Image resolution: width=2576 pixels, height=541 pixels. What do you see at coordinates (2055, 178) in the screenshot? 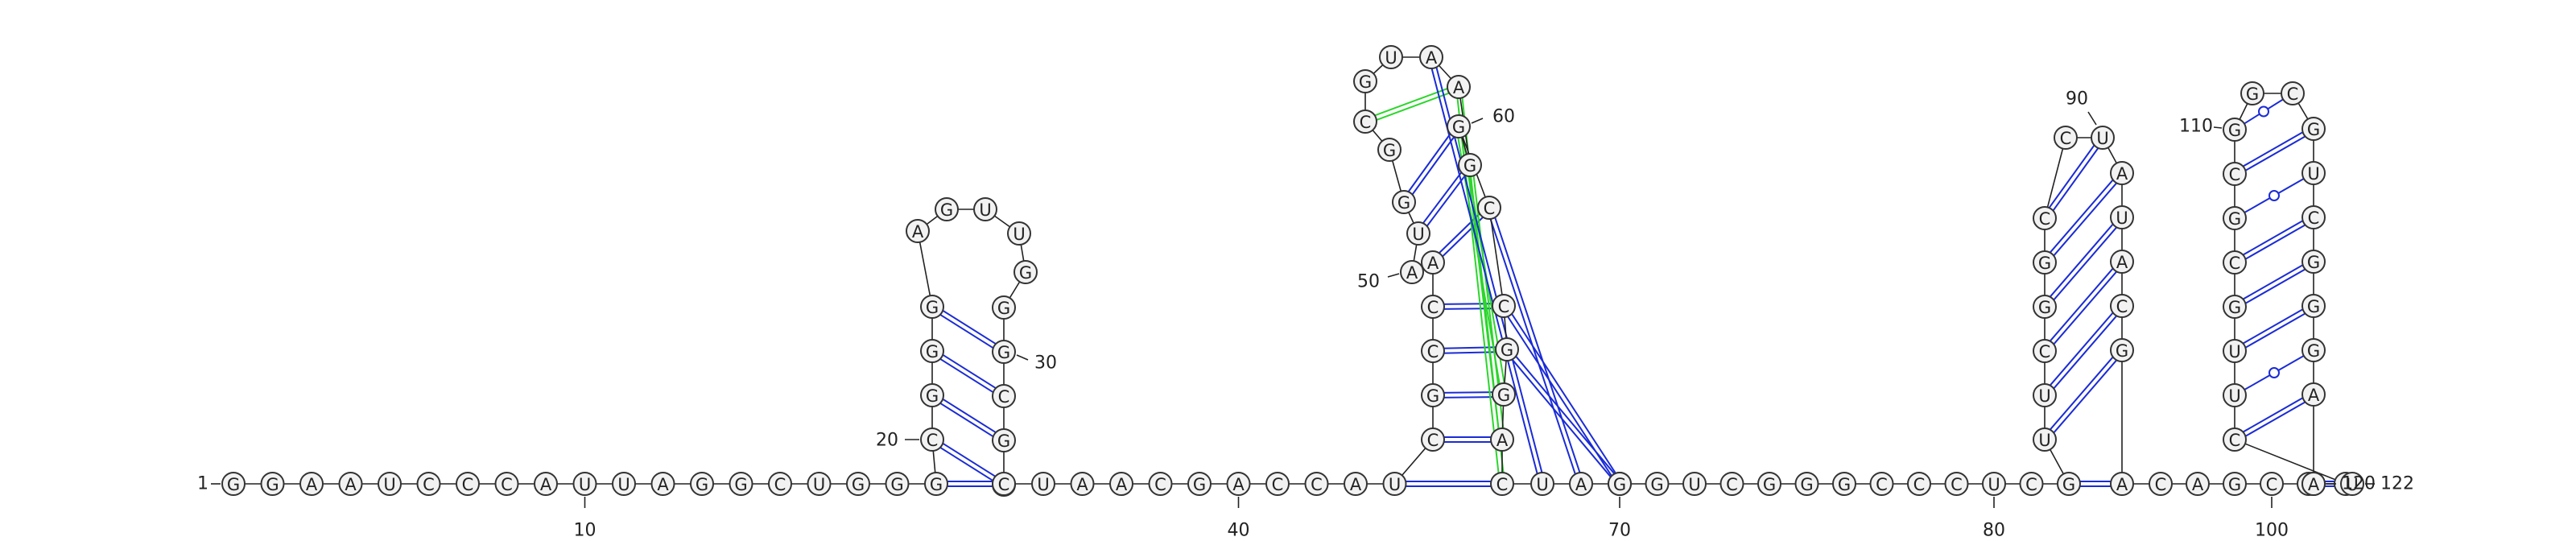
I see `backbone-link` at bounding box center [2055, 178].